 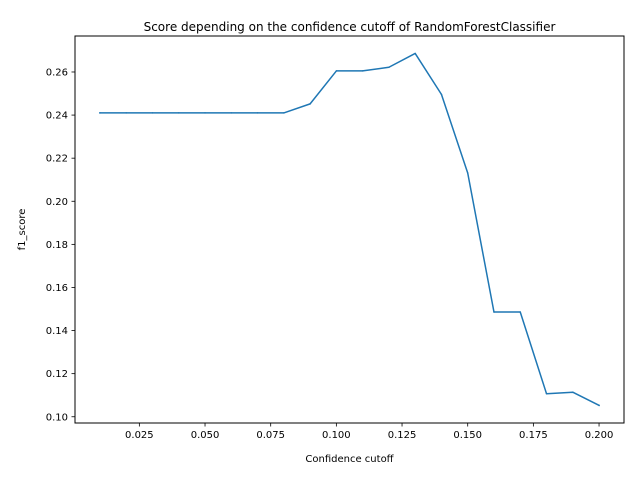 What do you see at coordinates (57, 72) in the screenshot?
I see `y-tick-label: 0.26` at bounding box center [57, 72].